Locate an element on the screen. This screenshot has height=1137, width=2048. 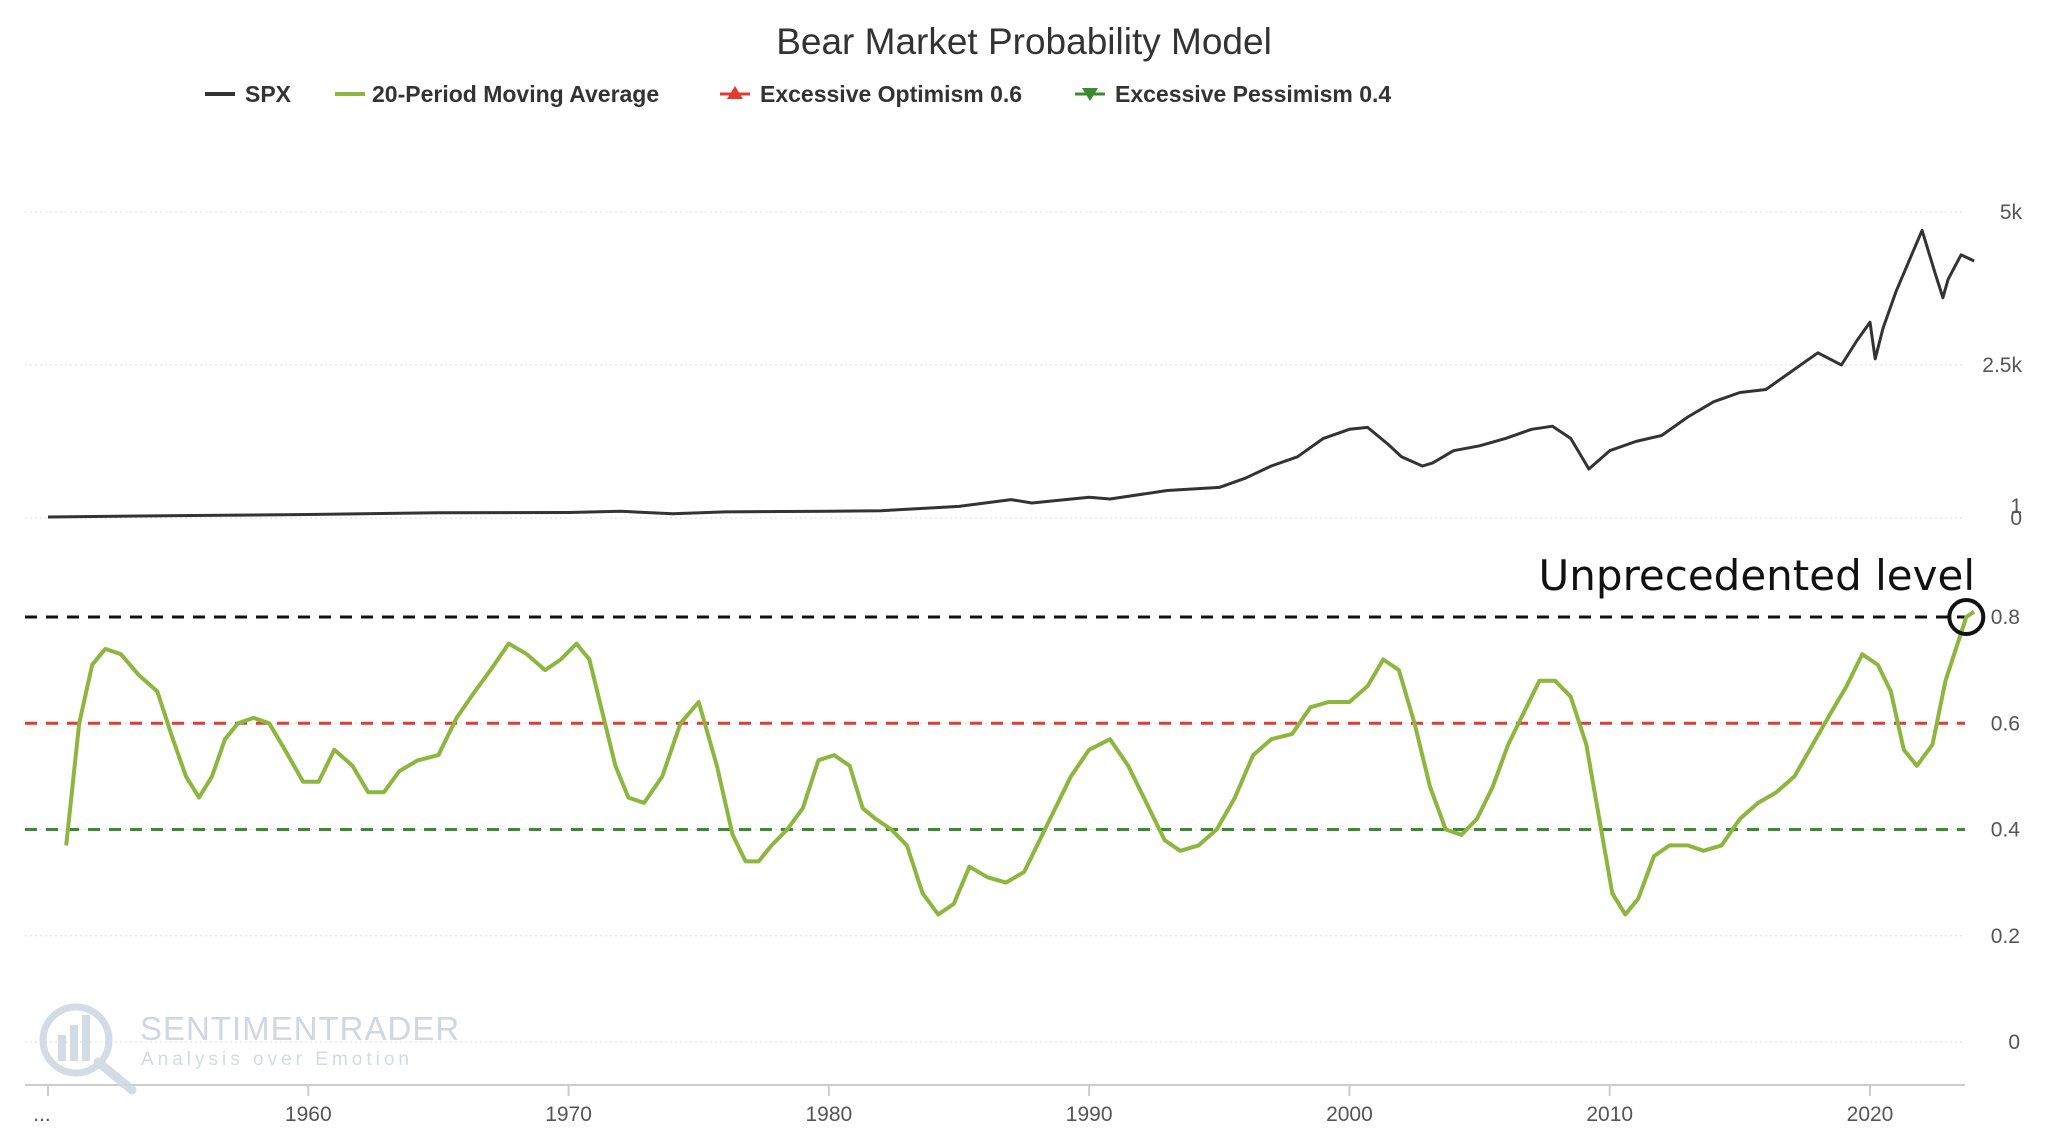
x-tick-label: 1980 is located at coordinates (828, 1114).